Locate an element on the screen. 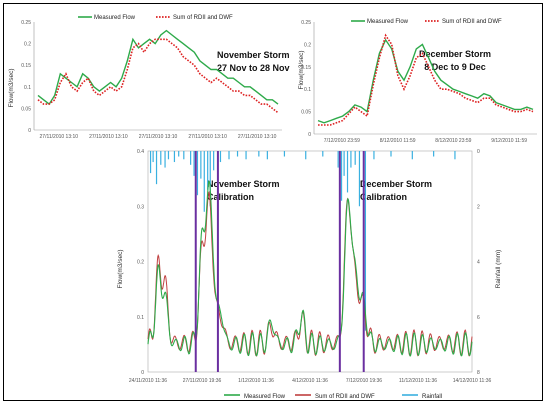  main-y-tick-label: 0.1 is located at coordinates (140, 318).